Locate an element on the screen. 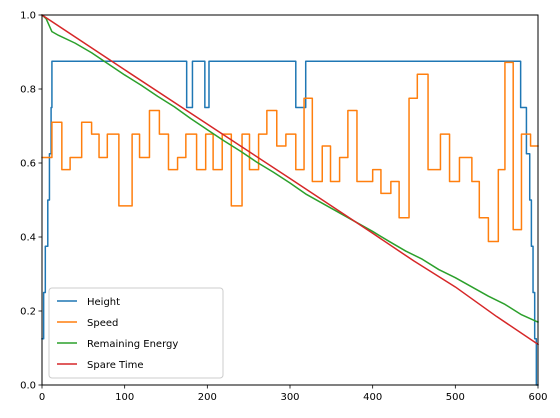 This screenshot has height=418, width=560. y-tick-label: 1.0 is located at coordinates (28, 16).